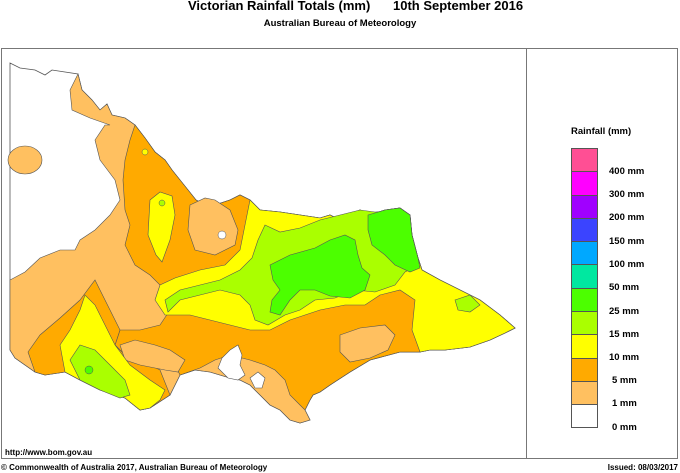  What do you see at coordinates (624, 334) in the screenshot?
I see `legend-label: 15 mm` at bounding box center [624, 334].